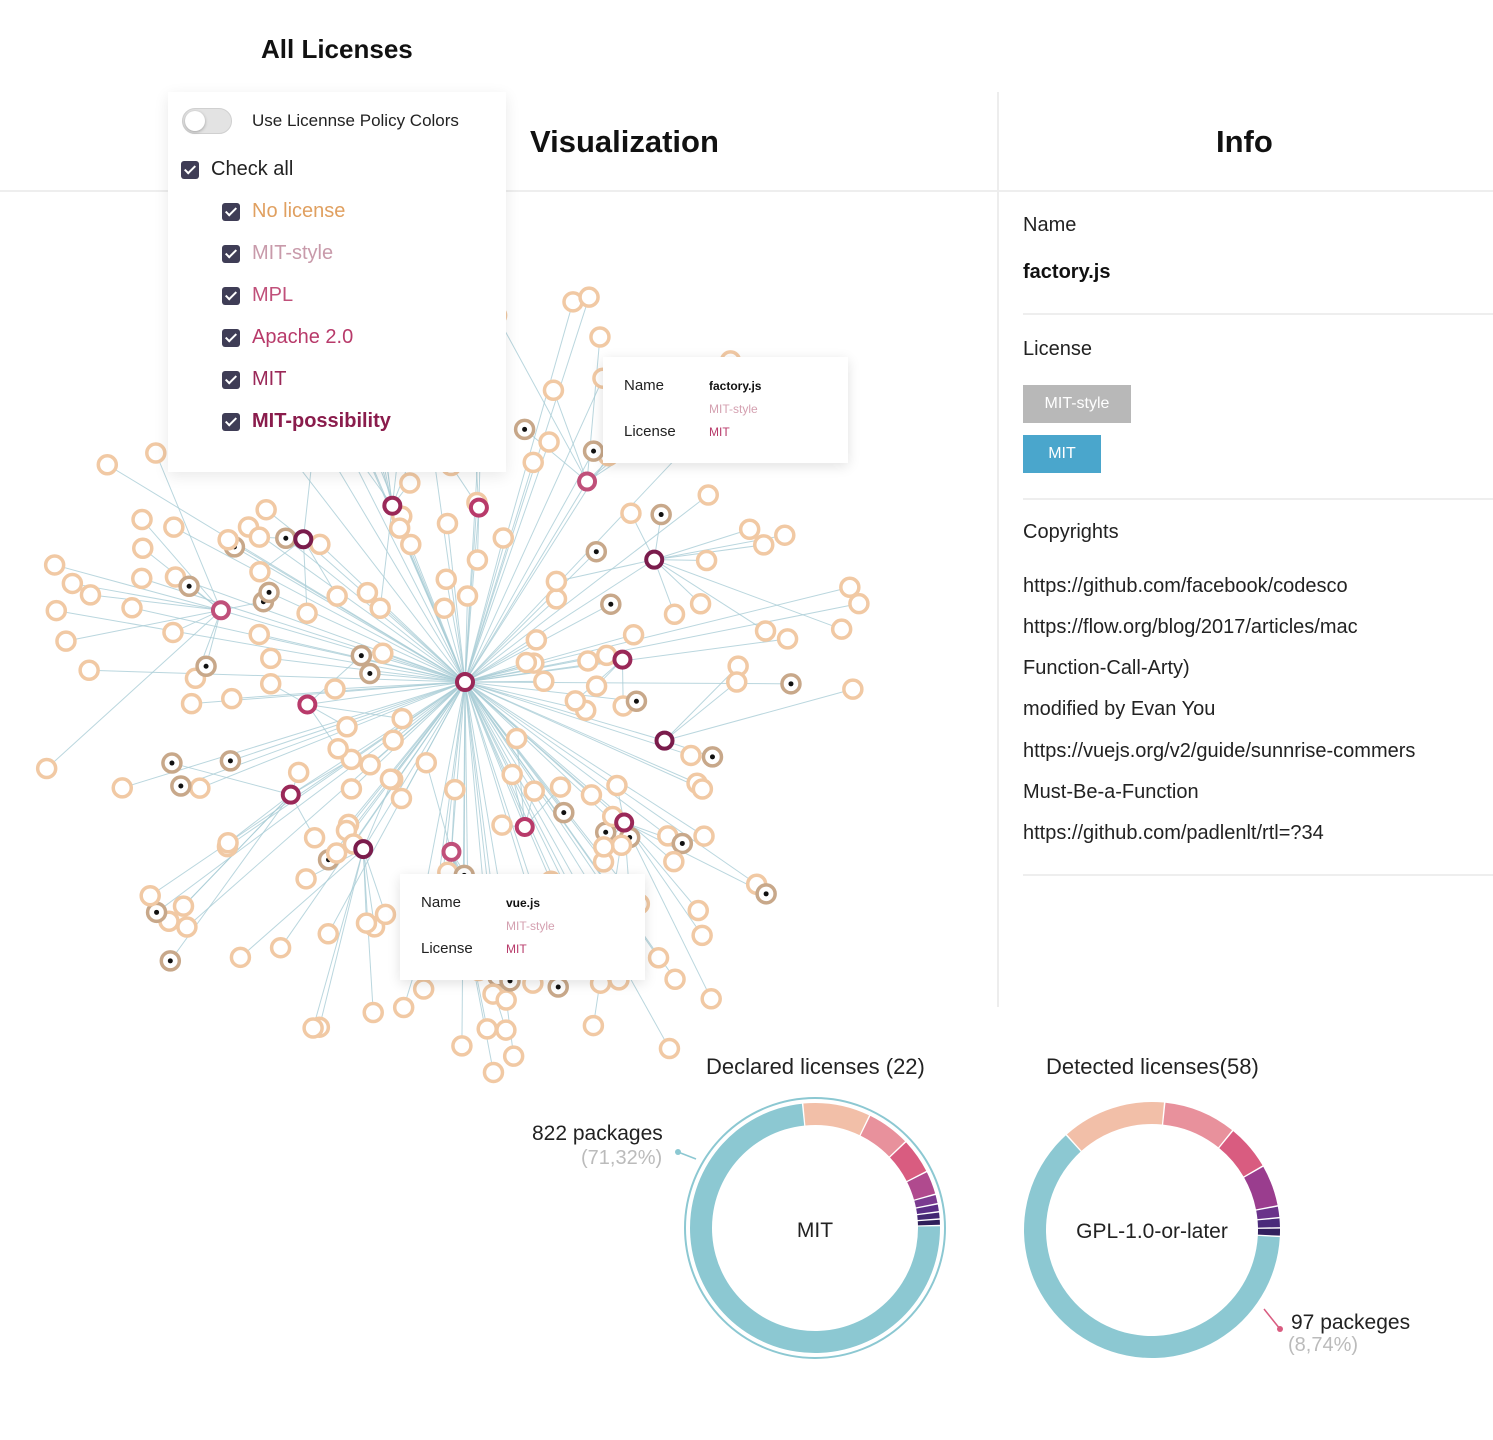  What do you see at coordinates (1119, 709) in the screenshot?
I see `copyright-line: modified by Evan You` at bounding box center [1119, 709].